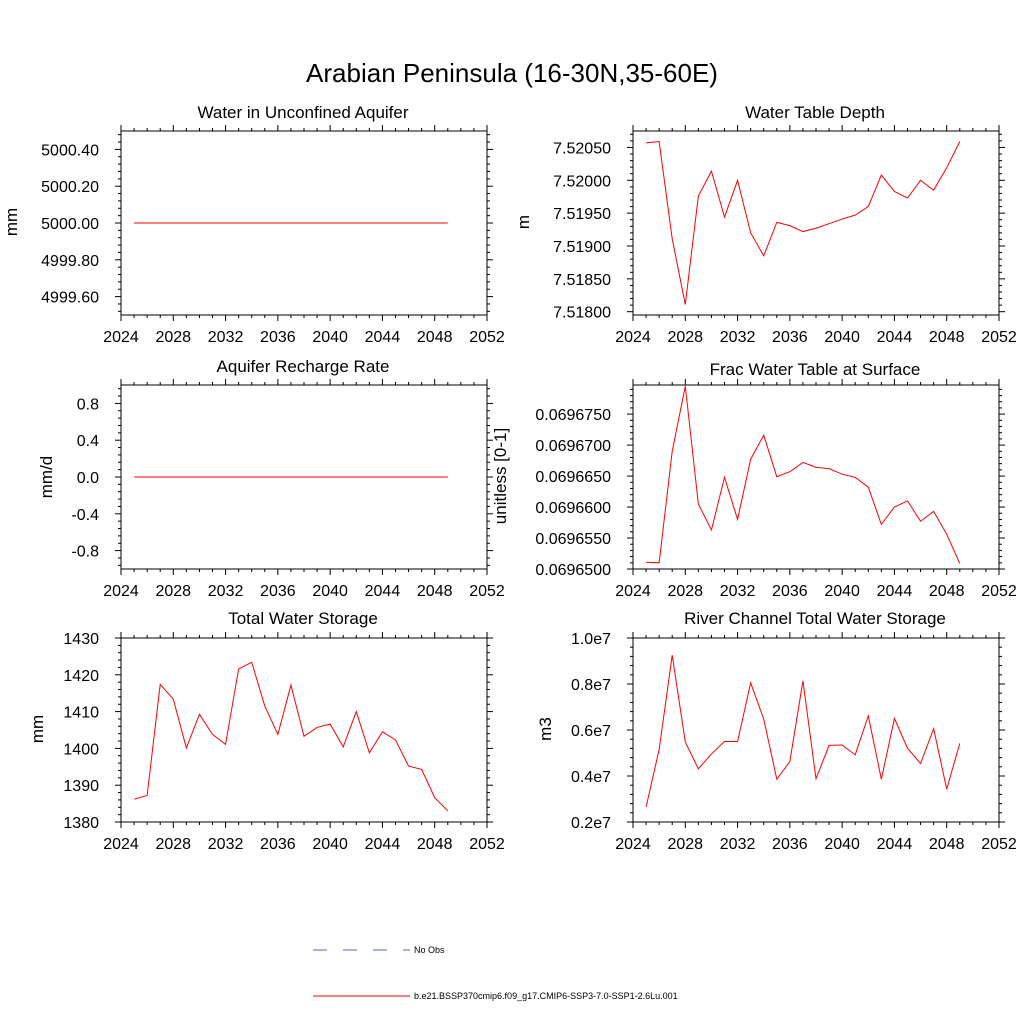  Describe the element at coordinates (815, 369) in the screenshot. I see `panel-title: Frac Water Table at Surface` at that location.